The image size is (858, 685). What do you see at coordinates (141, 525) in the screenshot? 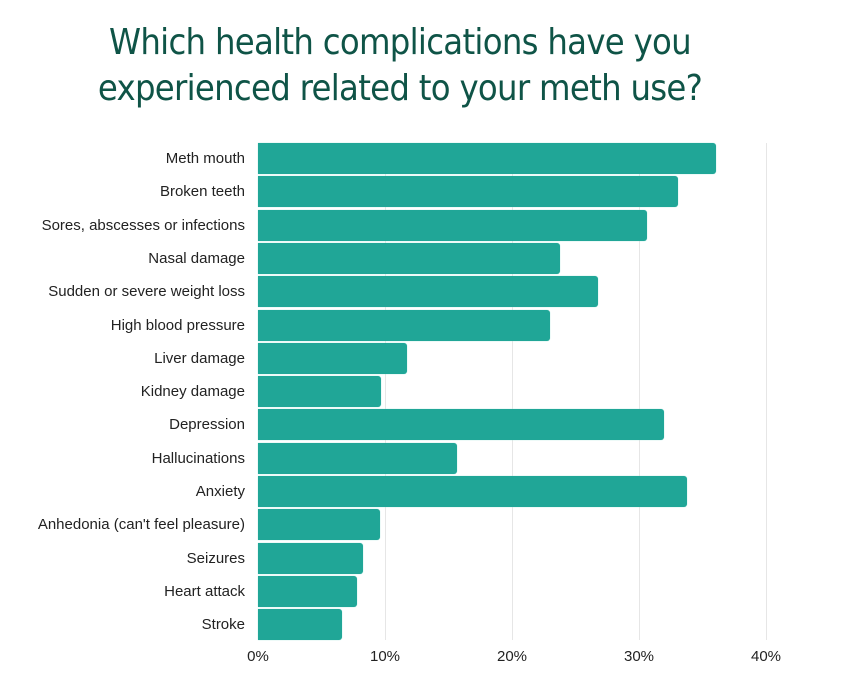
I see `category-label: Anhedonia (can't feel pleasure)` at bounding box center [141, 525].